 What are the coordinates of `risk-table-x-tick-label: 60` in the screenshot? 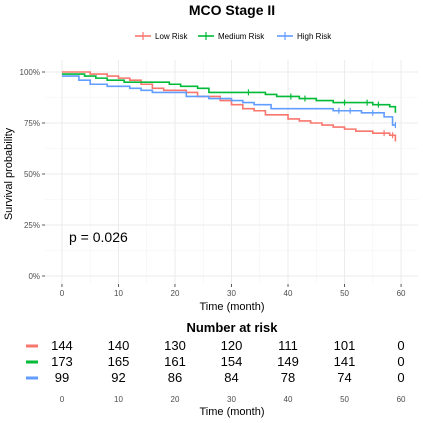 It's located at (401, 399).